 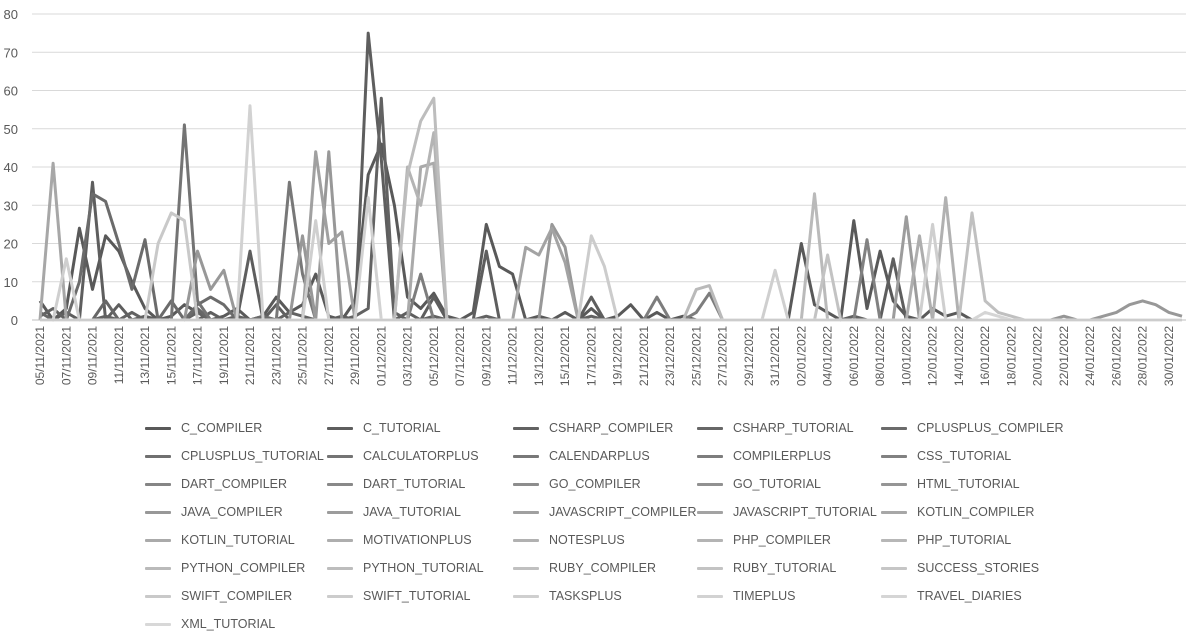 I want to click on x-tick-label: 02/01/2022, so click(x=801, y=356).